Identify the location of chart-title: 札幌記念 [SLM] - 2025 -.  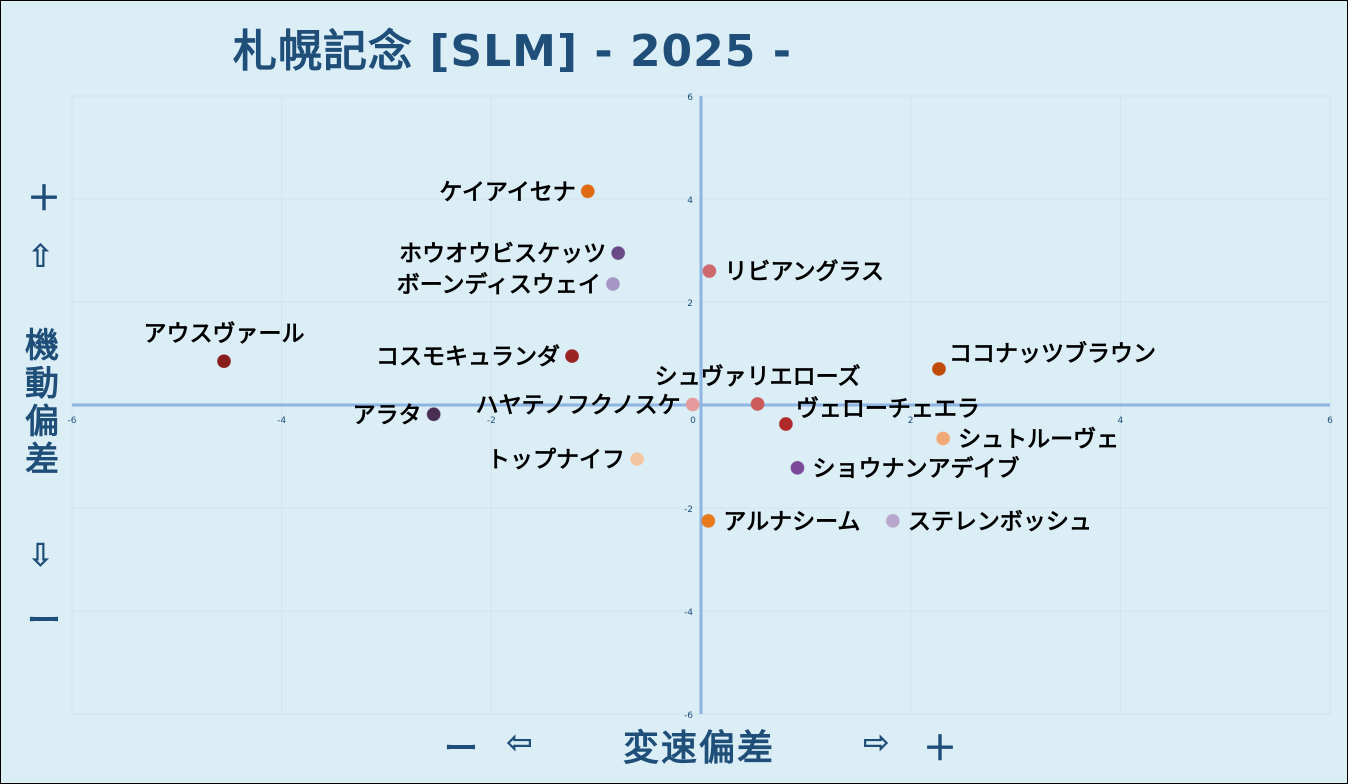
(512, 51).